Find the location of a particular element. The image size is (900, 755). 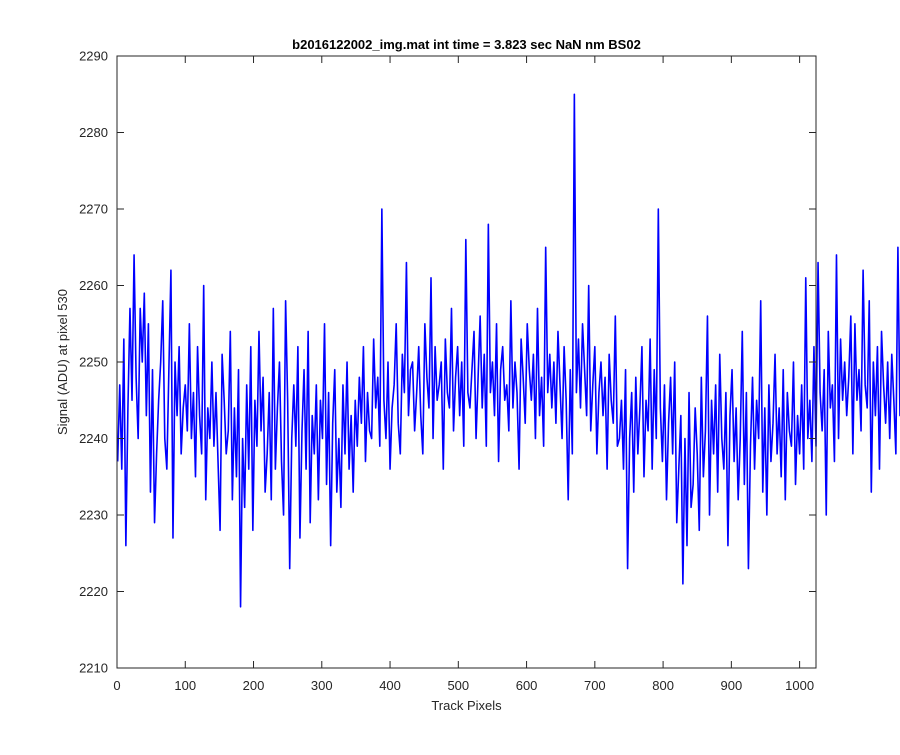

y-tick-label: 2280 is located at coordinates (93, 132).